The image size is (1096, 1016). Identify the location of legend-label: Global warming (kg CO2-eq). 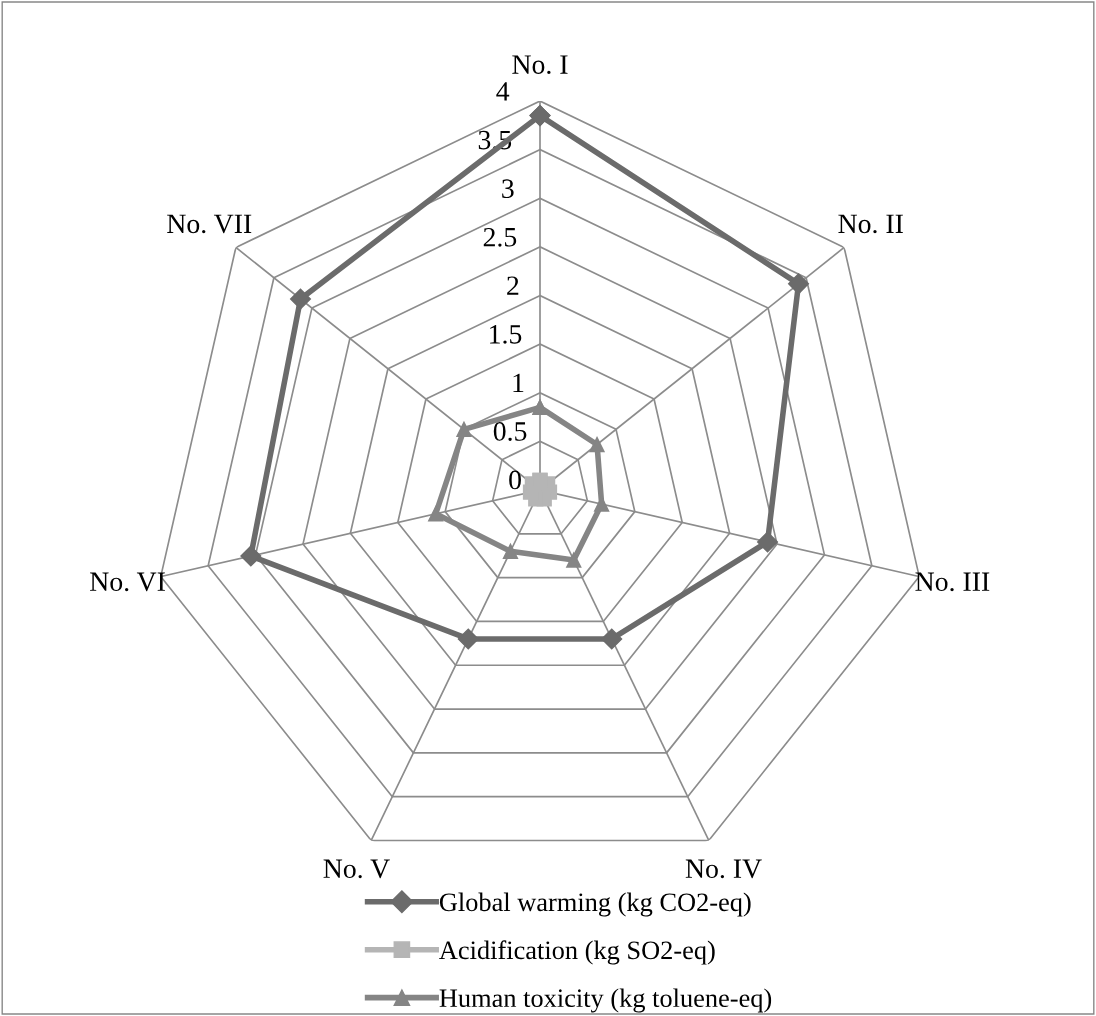
(595, 904).